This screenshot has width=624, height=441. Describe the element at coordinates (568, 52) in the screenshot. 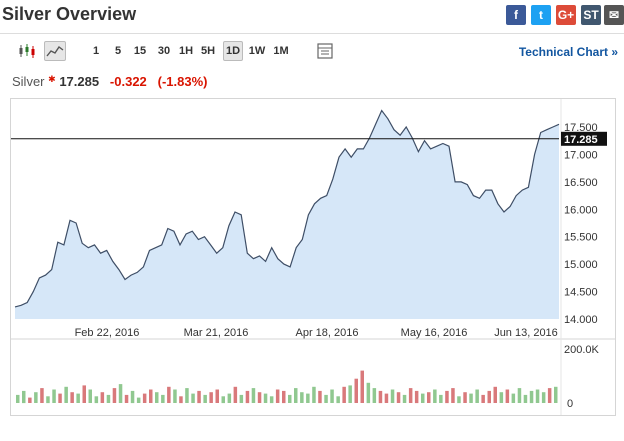

I see `technical-chart-link: Technical Chart »` at that location.